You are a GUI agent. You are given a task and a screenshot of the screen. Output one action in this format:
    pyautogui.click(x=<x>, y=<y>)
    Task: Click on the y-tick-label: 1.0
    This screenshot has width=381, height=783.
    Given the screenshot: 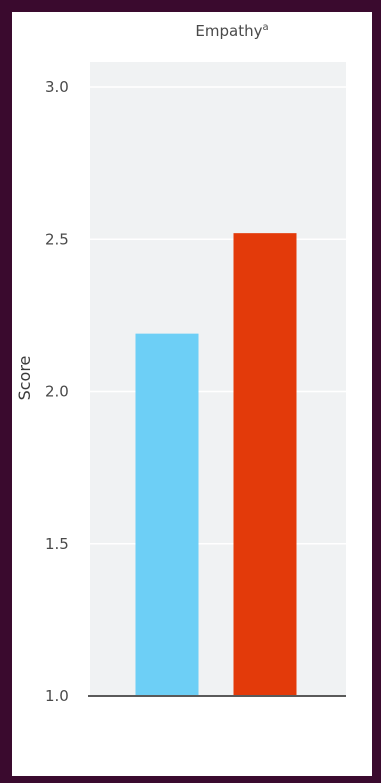 What is the action you would take?
    pyautogui.click(x=57, y=696)
    